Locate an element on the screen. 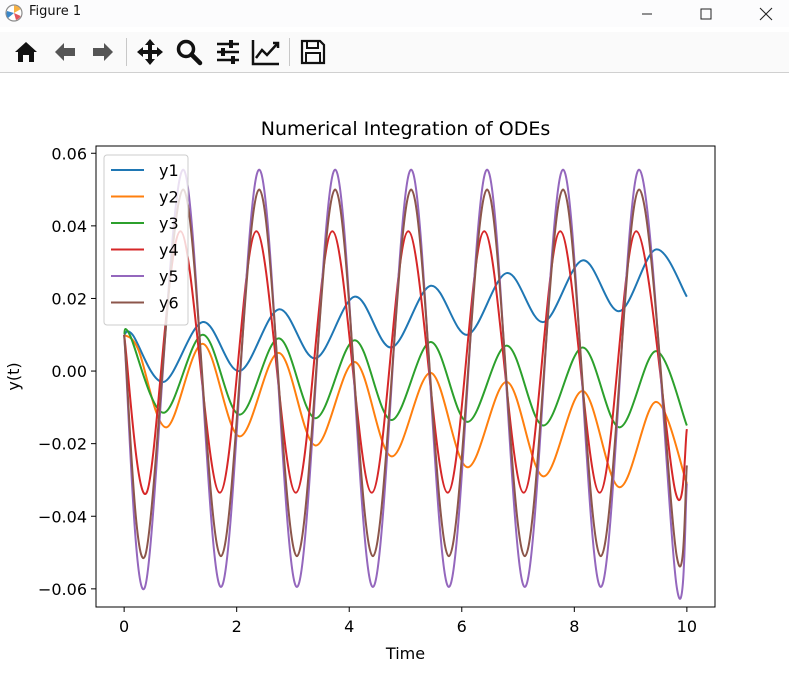 The image size is (789, 677). back-button is located at coordinates (65, 52).